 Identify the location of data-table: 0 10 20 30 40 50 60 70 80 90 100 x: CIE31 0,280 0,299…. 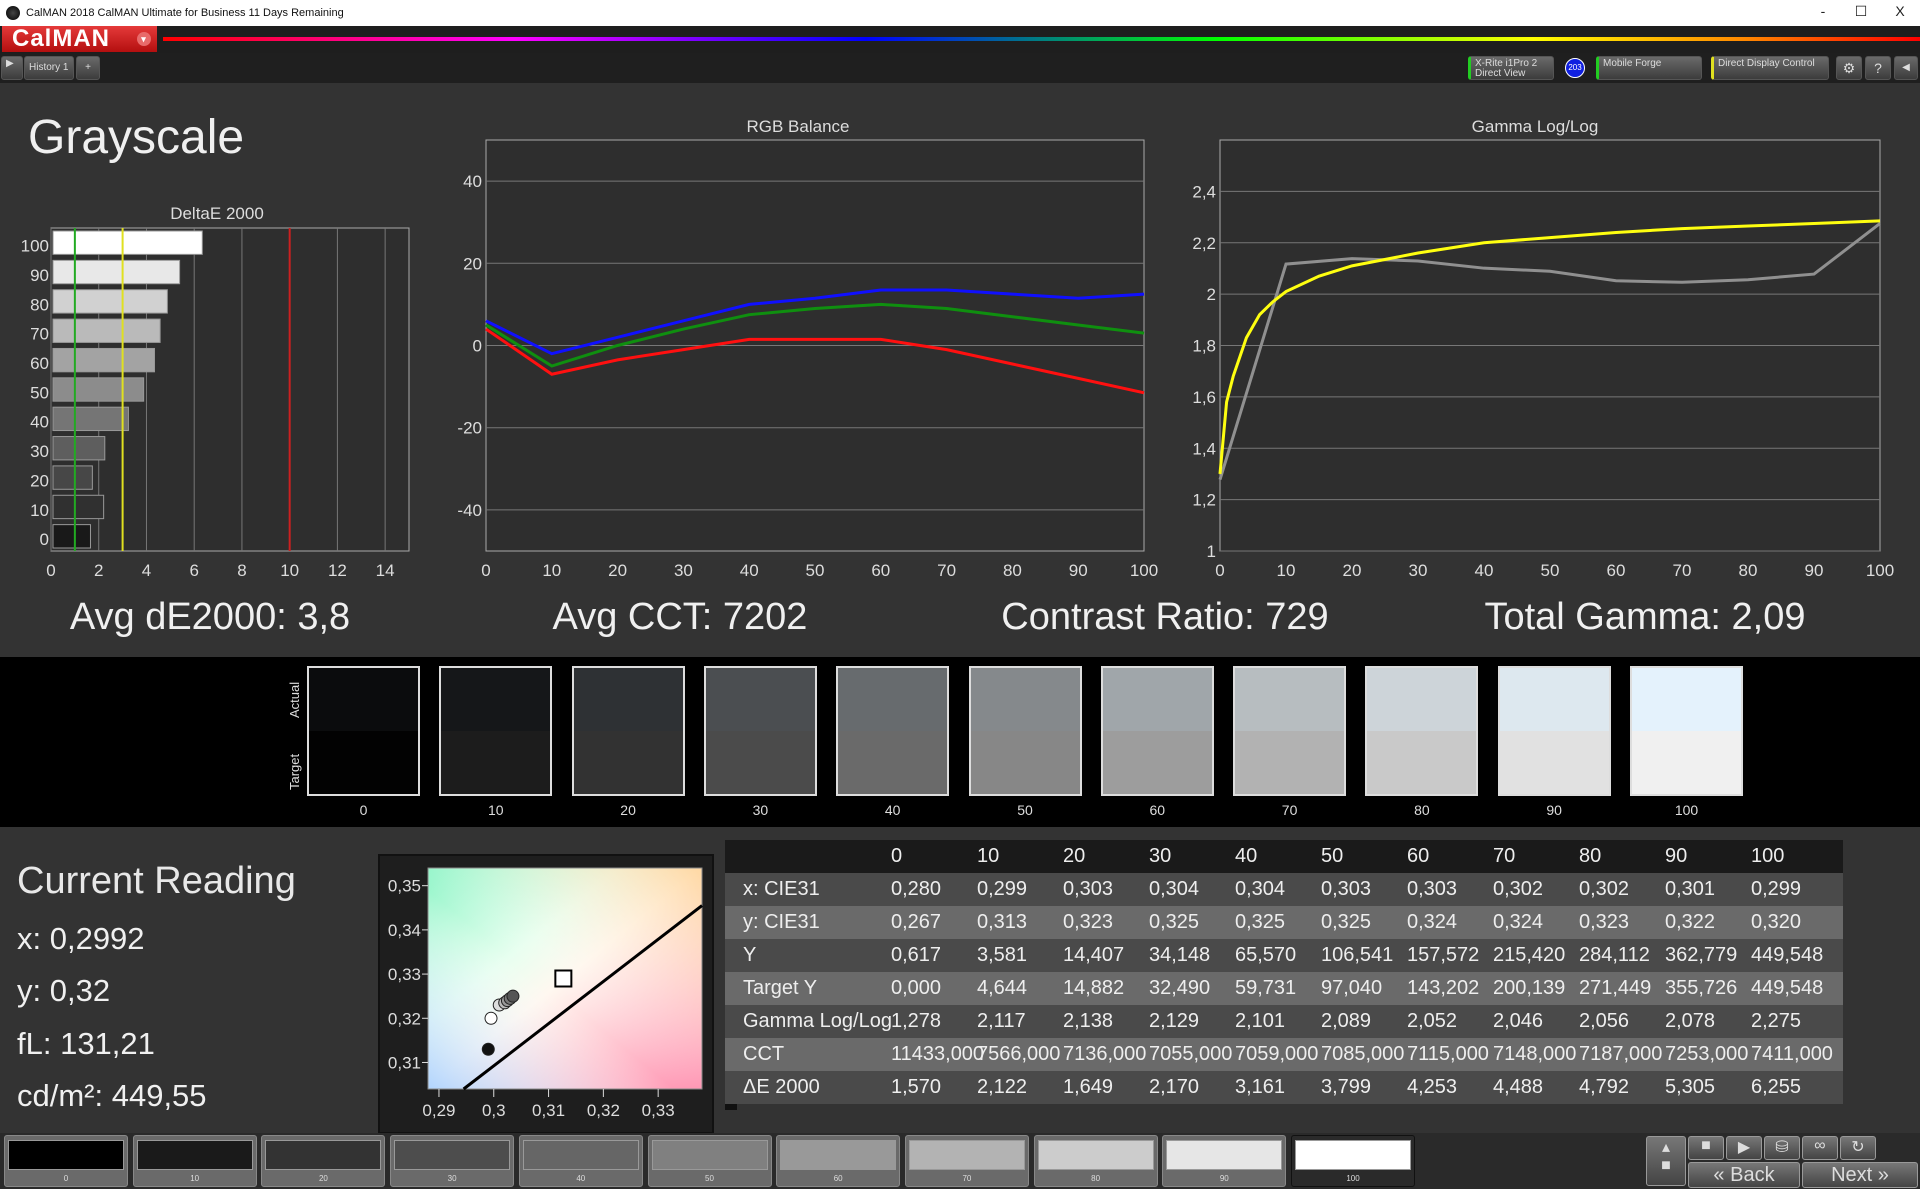
(1284, 972).